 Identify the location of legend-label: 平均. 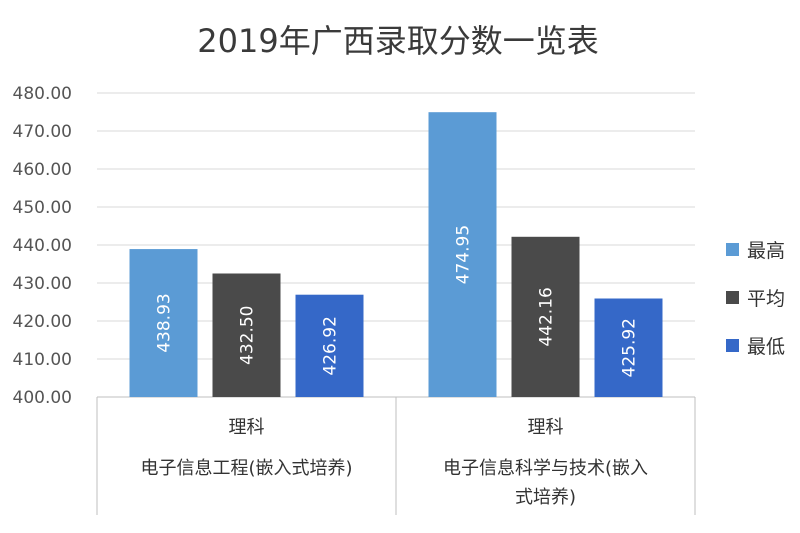
(766, 299).